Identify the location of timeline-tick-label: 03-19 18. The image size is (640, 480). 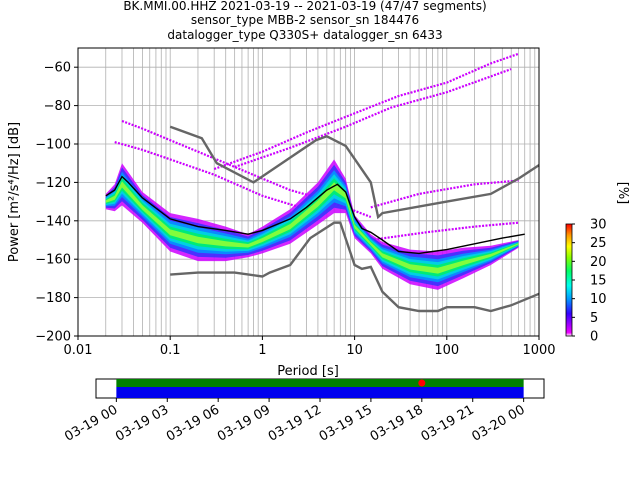
(397, 423).